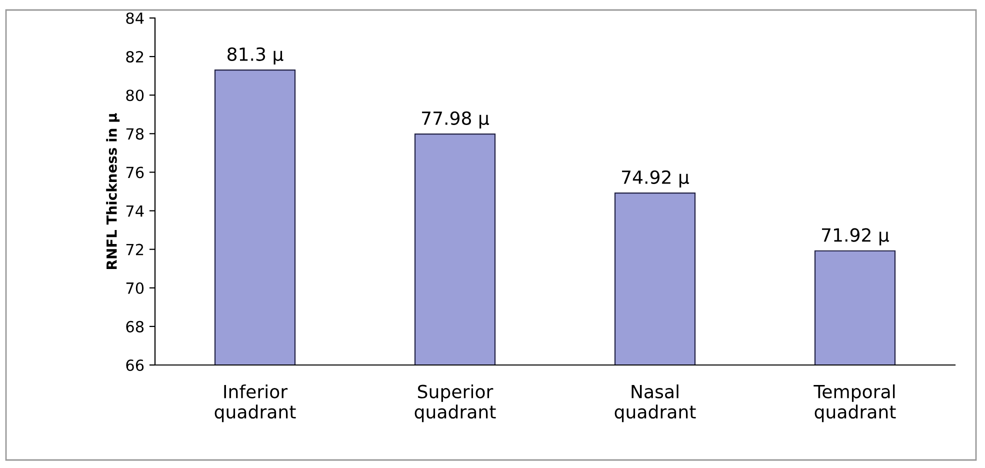 Image resolution: width=985 pixels, height=468 pixels. What do you see at coordinates (135, 18) in the screenshot?
I see `y-tick-label: 84` at bounding box center [135, 18].